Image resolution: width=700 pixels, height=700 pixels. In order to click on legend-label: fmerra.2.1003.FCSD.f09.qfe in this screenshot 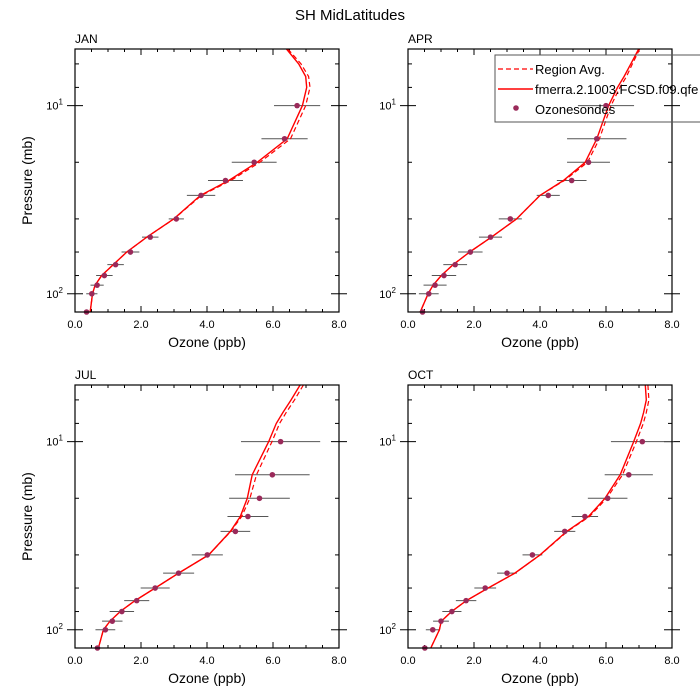, I will do `click(616, 89)`.